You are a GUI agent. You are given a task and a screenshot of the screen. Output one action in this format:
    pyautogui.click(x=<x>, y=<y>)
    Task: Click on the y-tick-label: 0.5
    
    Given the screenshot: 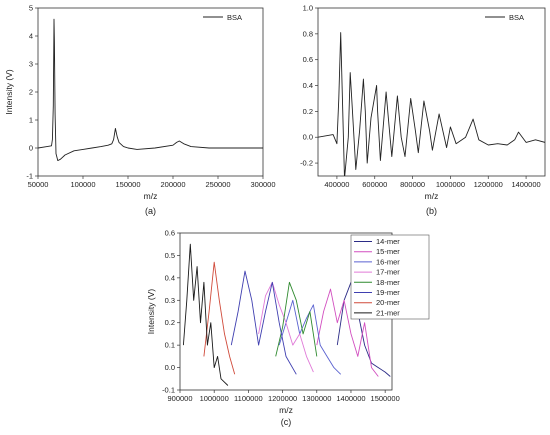 What is the action you would take?
    pyautogui.click(x=170, y=255)
    